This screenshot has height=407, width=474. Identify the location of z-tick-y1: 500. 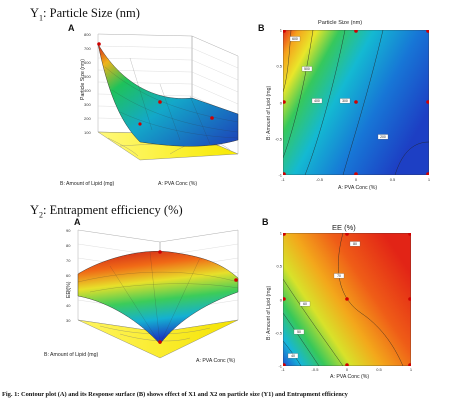
(87, 76).